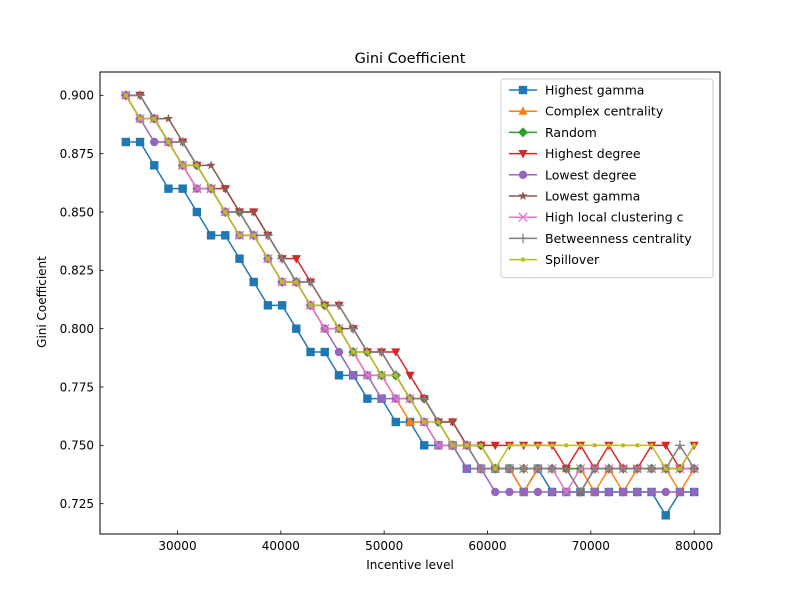  I want to click on legend-entry-lowest-degree: Lowest degree, so click(573, 174).